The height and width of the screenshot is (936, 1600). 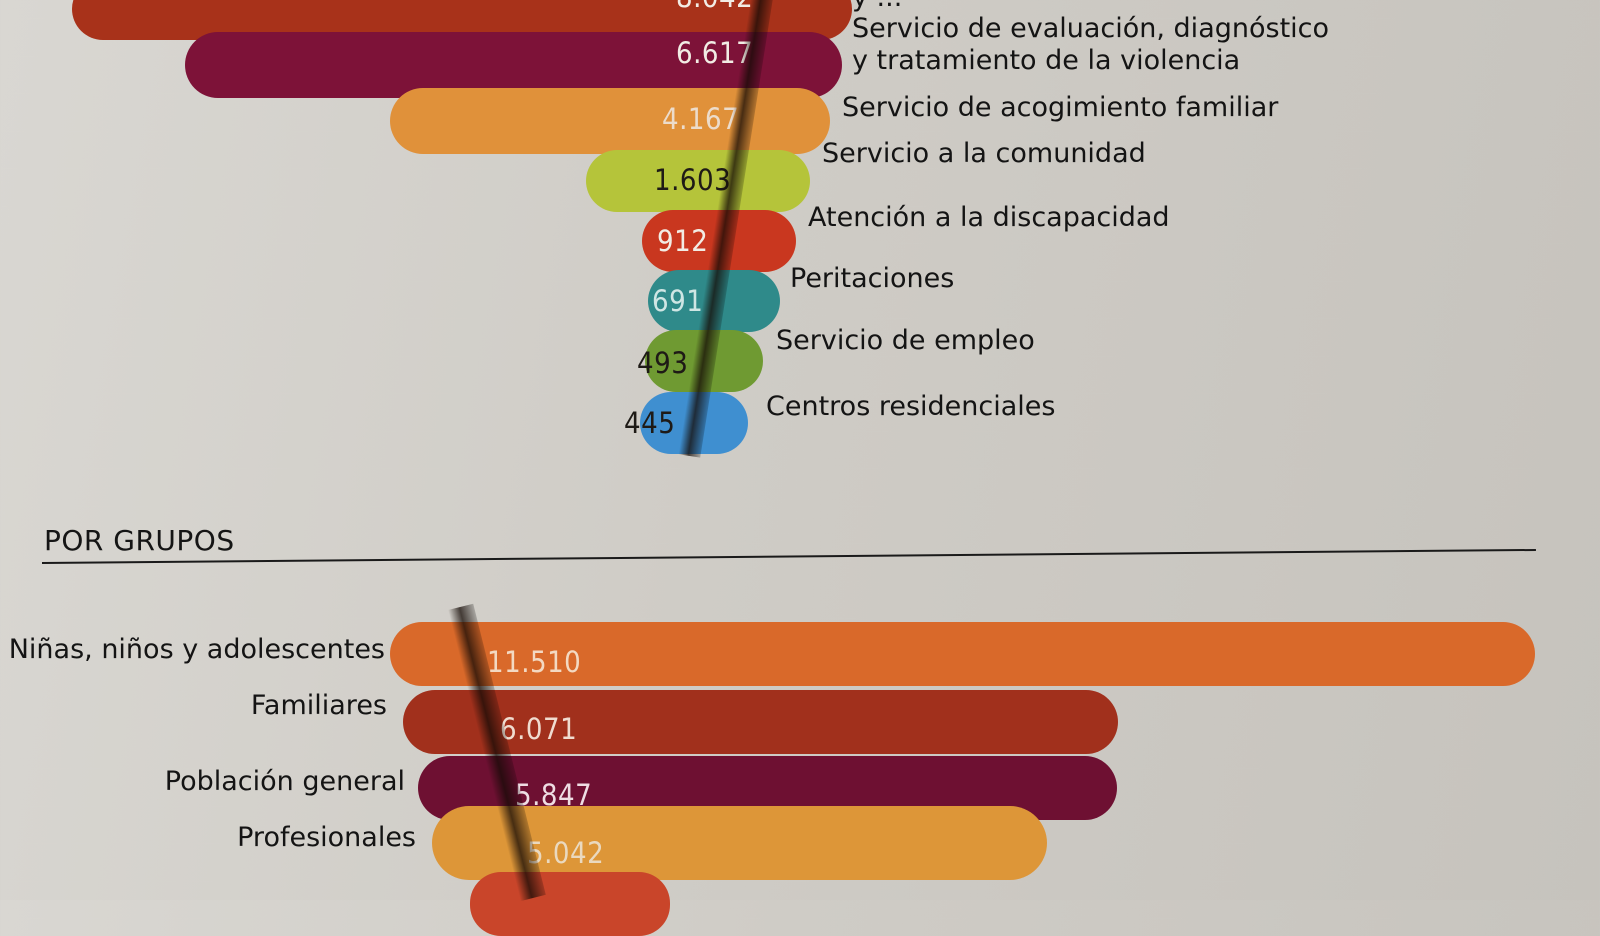 I want to click on label-bottom-1: Familiares, so click(x=318, y=705).